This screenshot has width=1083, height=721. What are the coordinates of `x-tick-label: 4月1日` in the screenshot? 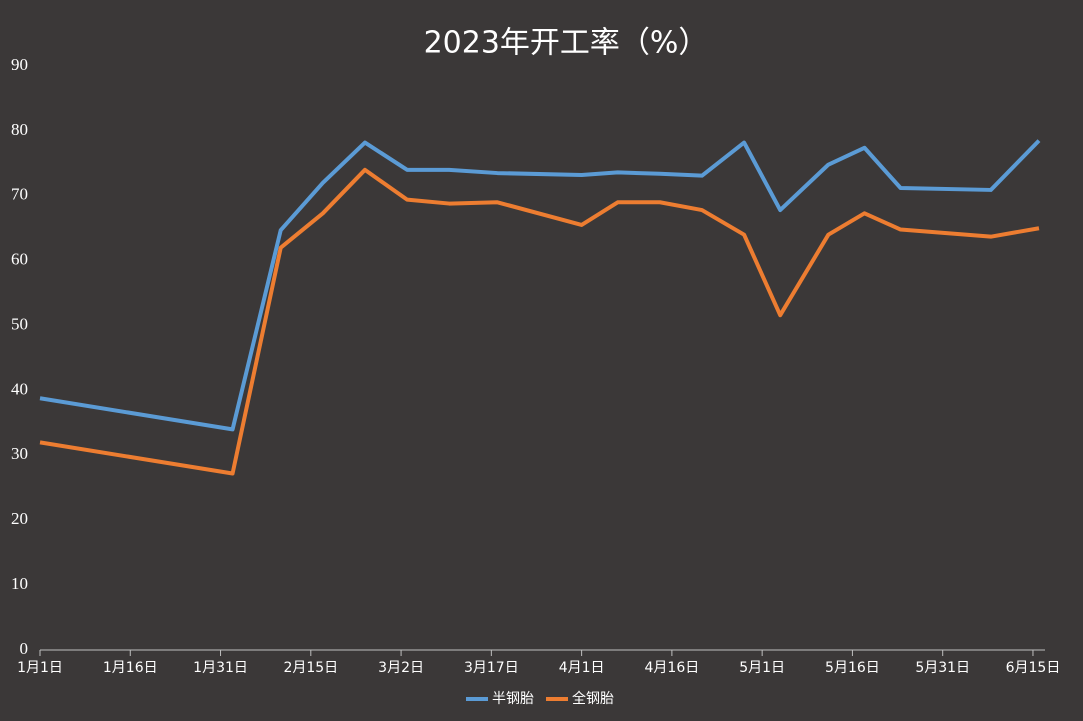 It's located at (582, 668).